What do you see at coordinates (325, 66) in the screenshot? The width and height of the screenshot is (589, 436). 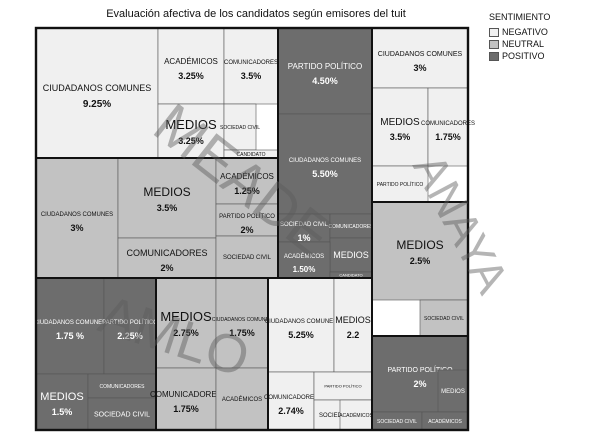 I see `cell-meade-positivo-partido-politico-label: PARTIDO POLÍTICO` at bounding box center [325, 66].